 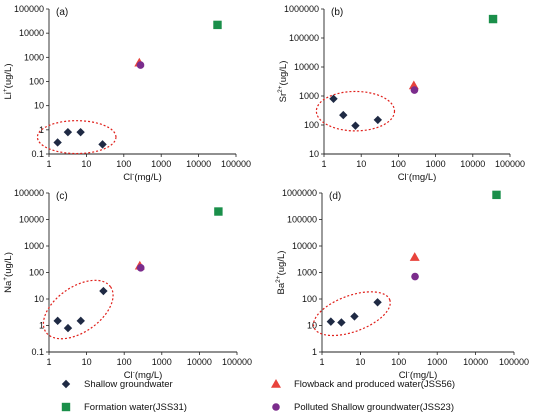 I want to click on legend-marker-flowback, so click(x=276, y=383).